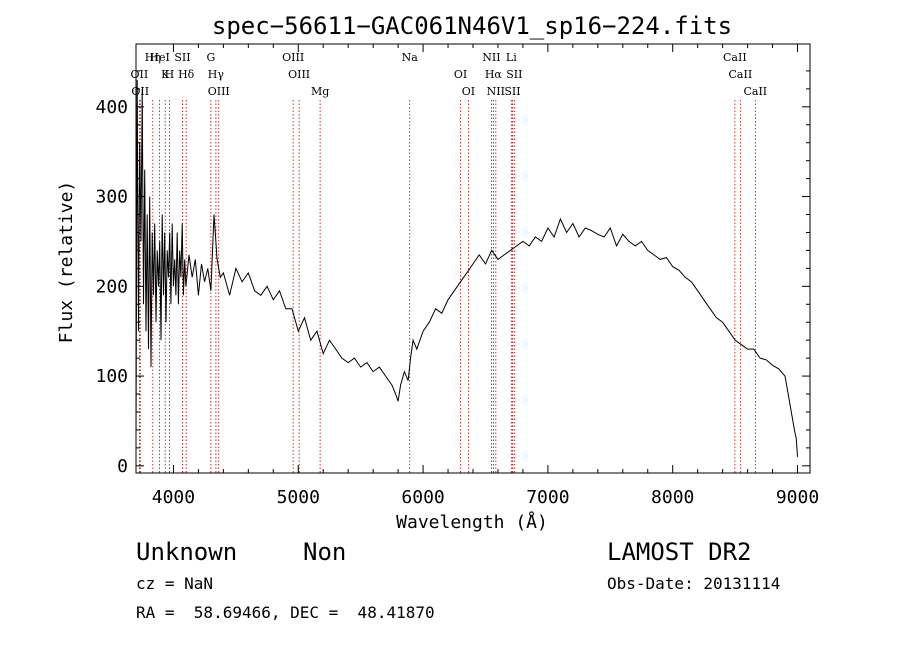 This screenshot has width=900, height=649. Describe the element at coordinates (140, 91) in the screenshot. I see `line-label-1-1: OII` at that location.